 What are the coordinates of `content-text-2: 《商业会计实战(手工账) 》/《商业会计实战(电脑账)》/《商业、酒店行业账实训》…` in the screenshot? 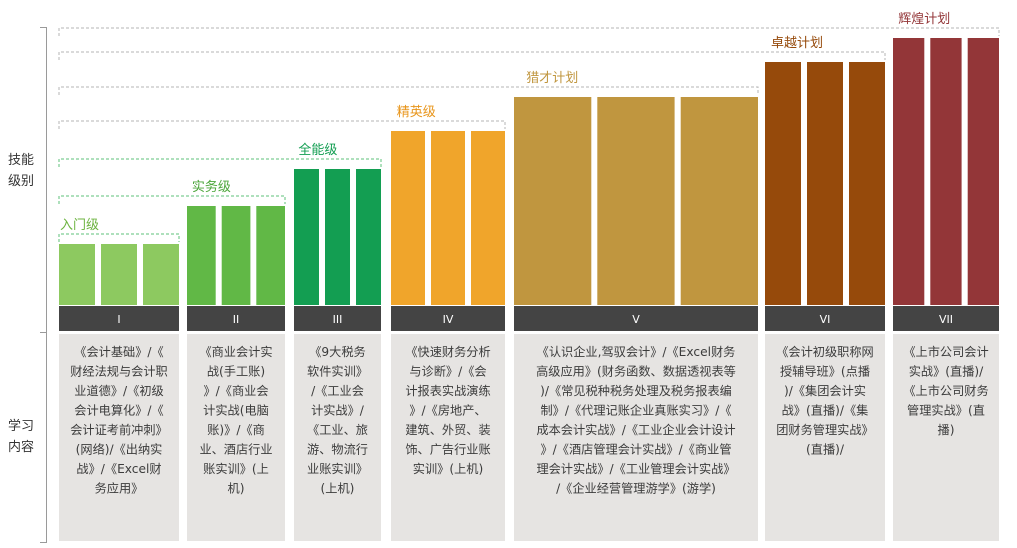 It's located at (235, 420).